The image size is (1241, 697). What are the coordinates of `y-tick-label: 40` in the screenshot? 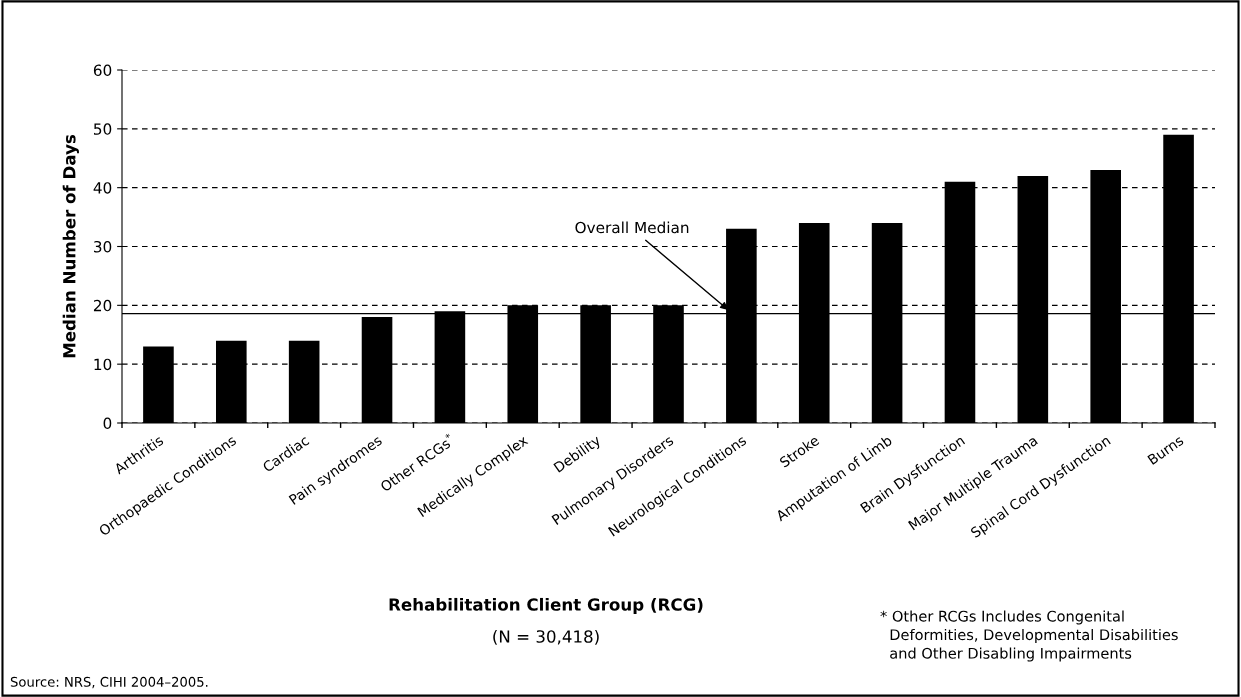 It's located at (102, 188).